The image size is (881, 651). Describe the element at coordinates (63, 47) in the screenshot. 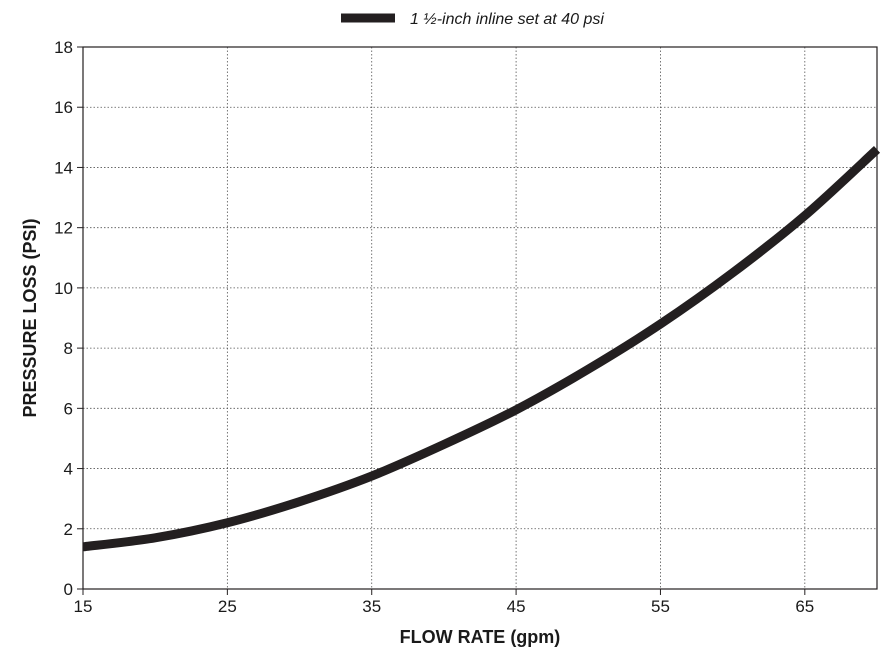

I see `y-tick-label: 18` at that location.